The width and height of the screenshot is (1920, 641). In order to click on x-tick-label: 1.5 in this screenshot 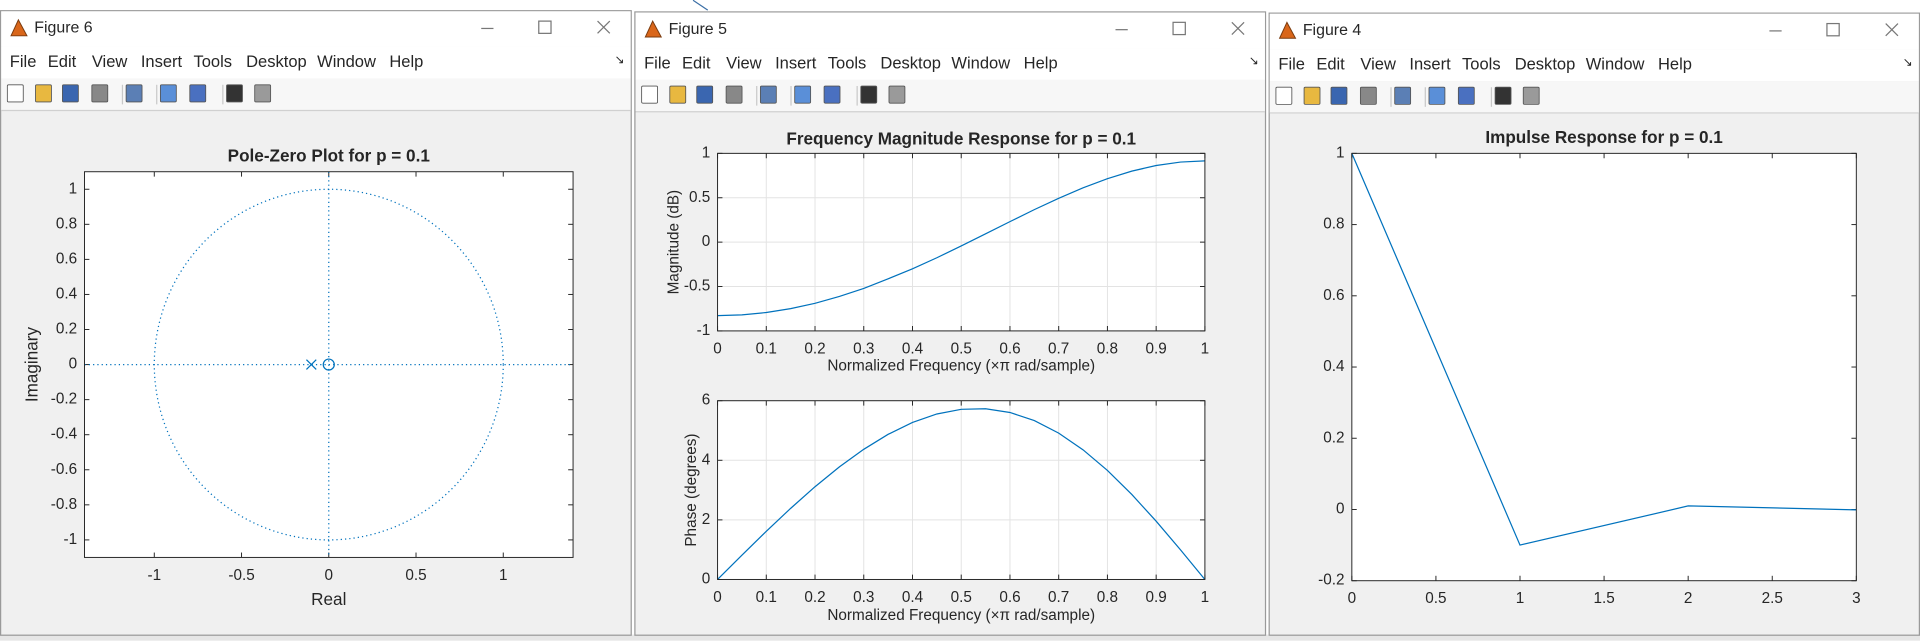, I will do `click(1603, 598)`.